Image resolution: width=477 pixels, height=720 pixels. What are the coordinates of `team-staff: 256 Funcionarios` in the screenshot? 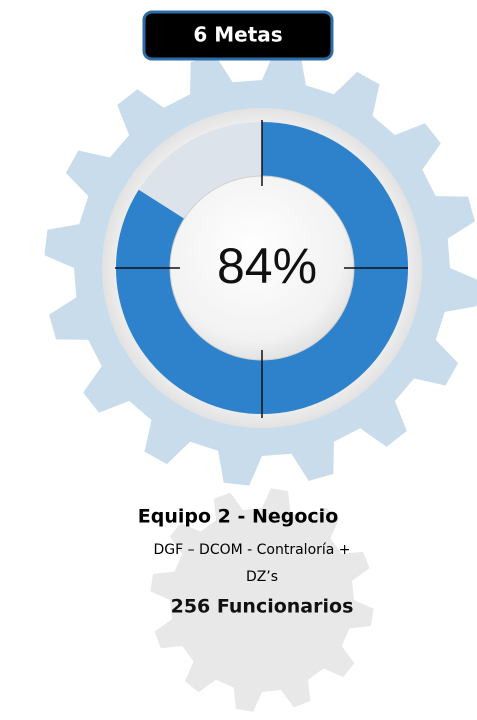 It's located at (262, 607).